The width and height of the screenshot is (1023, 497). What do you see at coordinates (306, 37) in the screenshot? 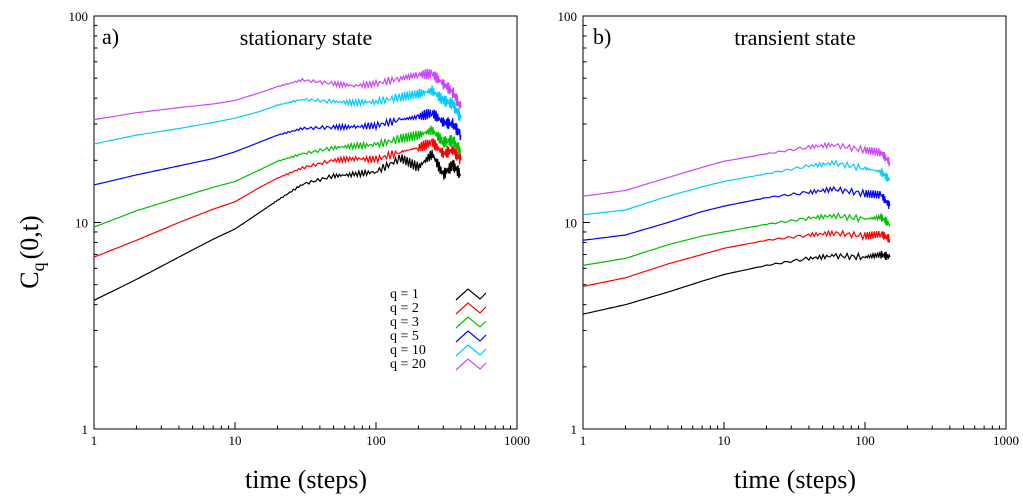
I see `panel-a-title: stationary state` at bounding box center [306, 37].